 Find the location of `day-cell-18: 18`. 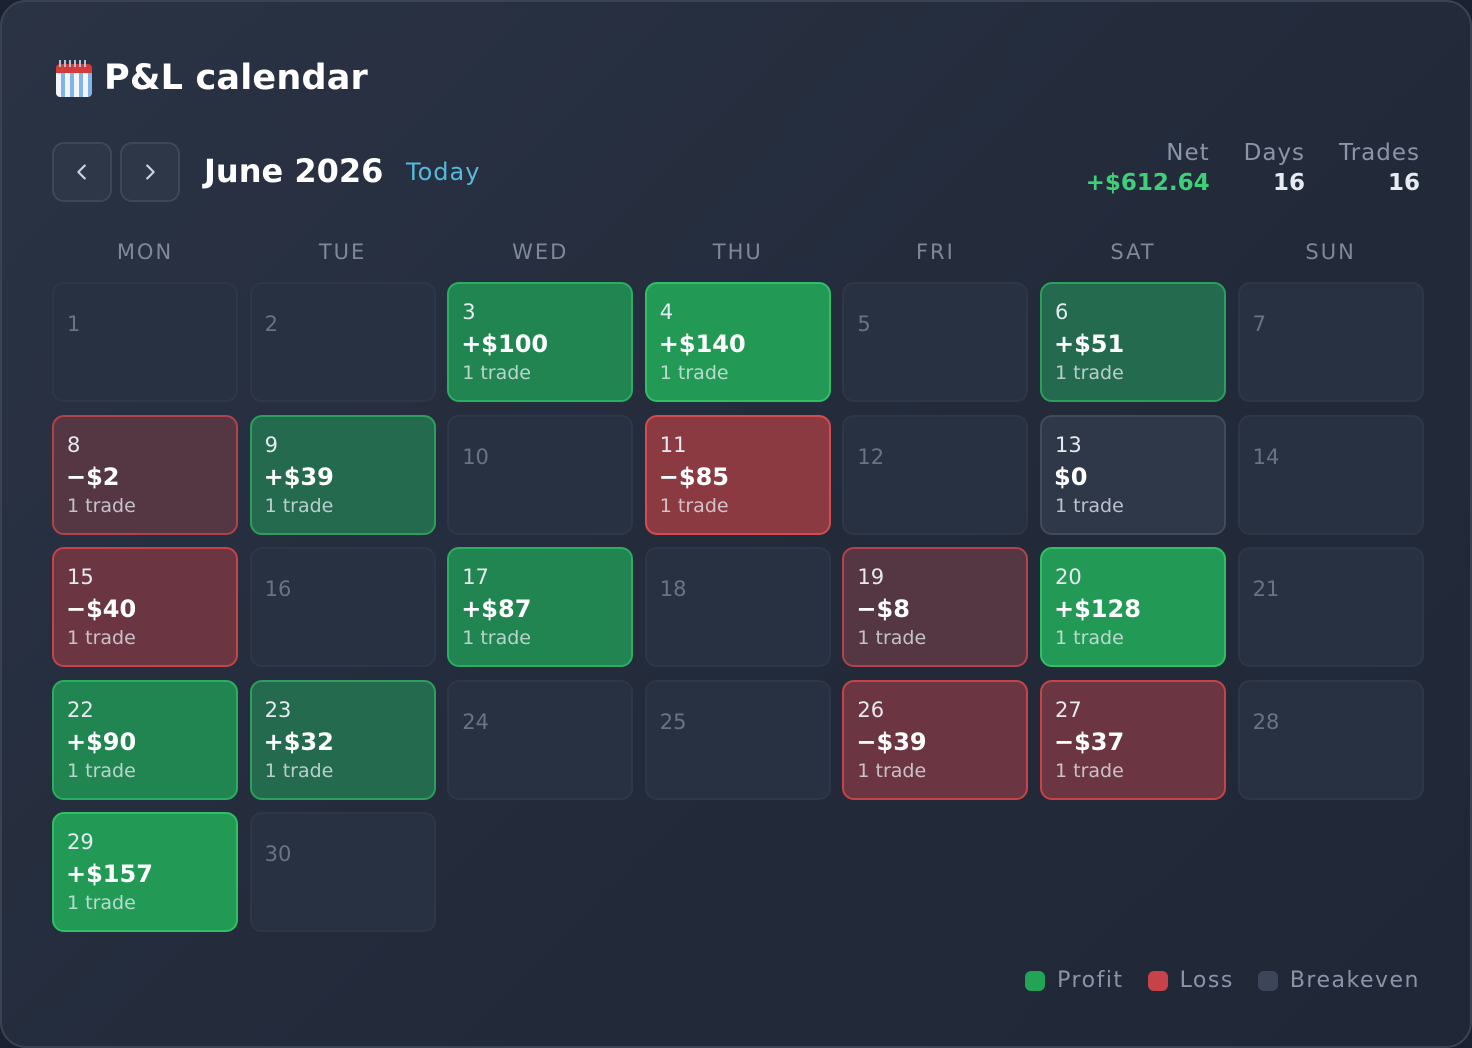

day-cell-18: 18 is located at coordinates (737, 607).